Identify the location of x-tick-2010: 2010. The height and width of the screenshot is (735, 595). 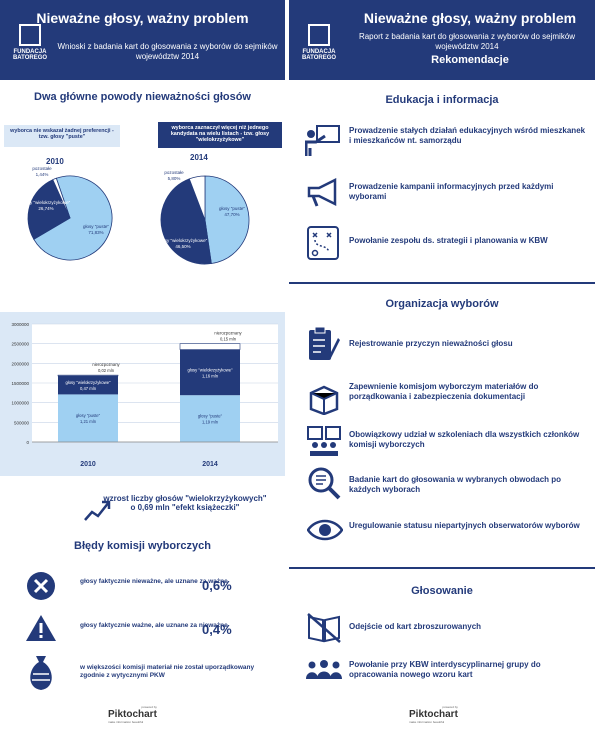
(88, 464).